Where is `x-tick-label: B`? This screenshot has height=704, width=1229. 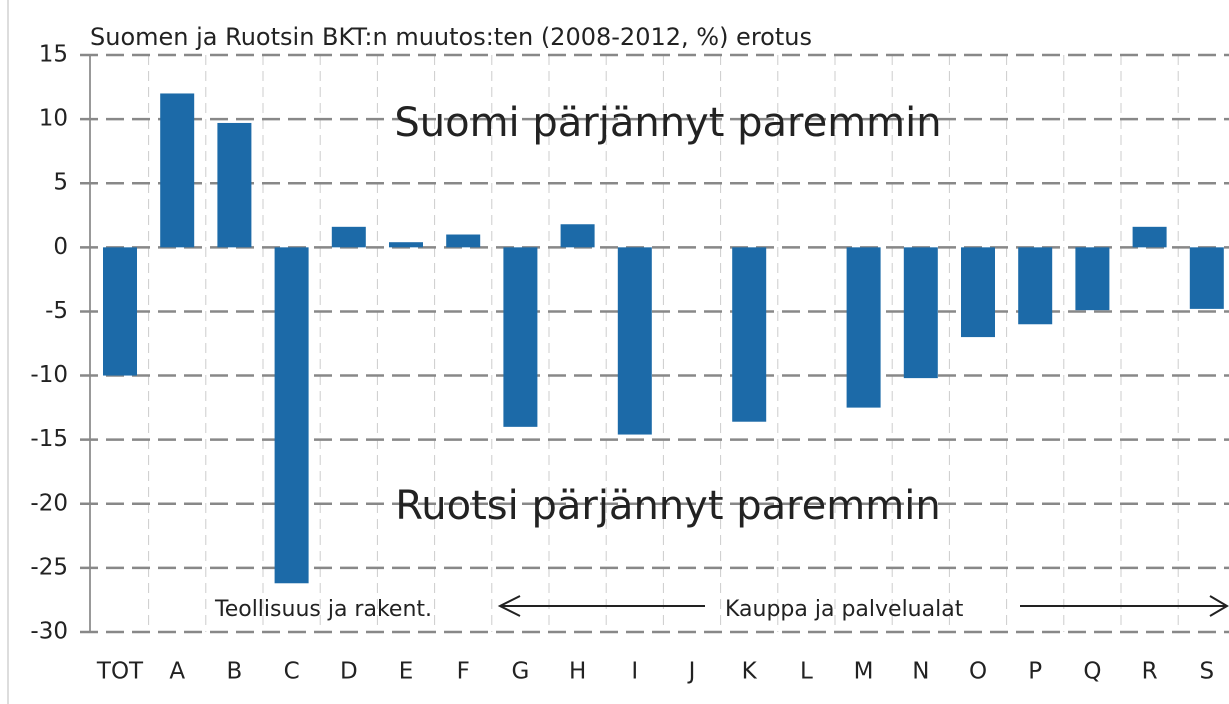
x-tick-label: B is located at coordinates (235, 672).